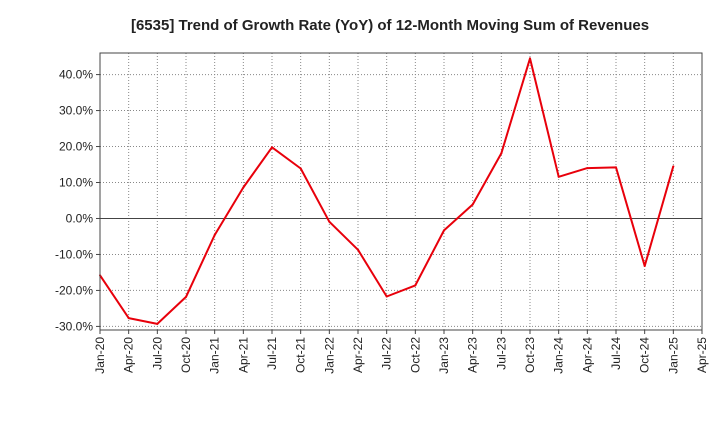 This screenshot has width=720, height=440. Describe the element at coordinates (186, 355) in the screenshot. I see `x-tick-label: Oct-20` at that location.